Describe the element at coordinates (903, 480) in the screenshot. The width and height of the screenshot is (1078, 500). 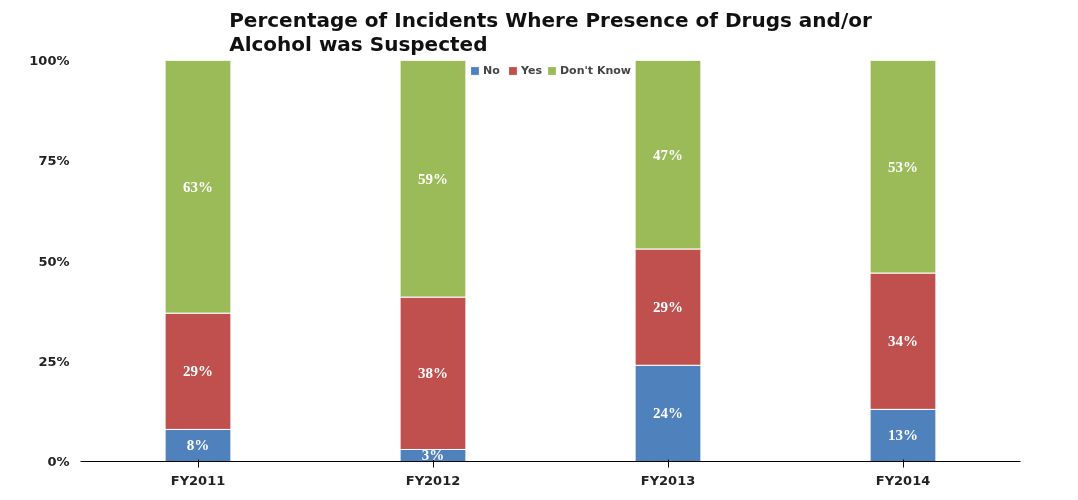
I see `x-tick-label: FY2014` at that location.